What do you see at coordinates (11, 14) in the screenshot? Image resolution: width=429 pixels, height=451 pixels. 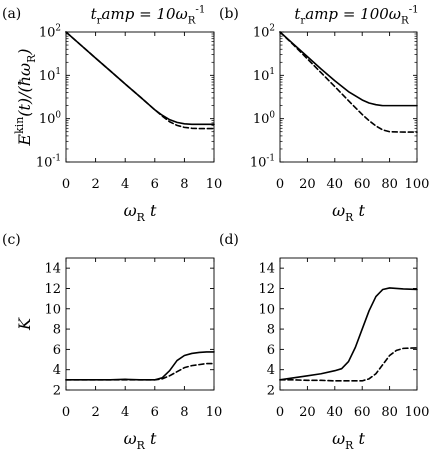 I see `panel-label: (a)` at bounding box center [11, 14].